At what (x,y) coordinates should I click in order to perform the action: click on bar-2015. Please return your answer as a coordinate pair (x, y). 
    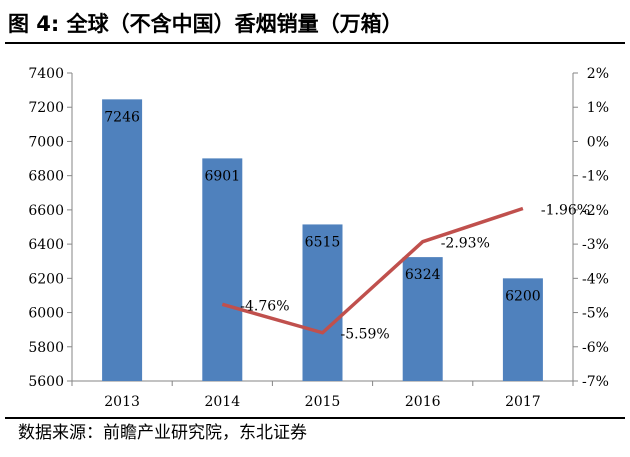
    Looking at the image, I should click on (322, 302).